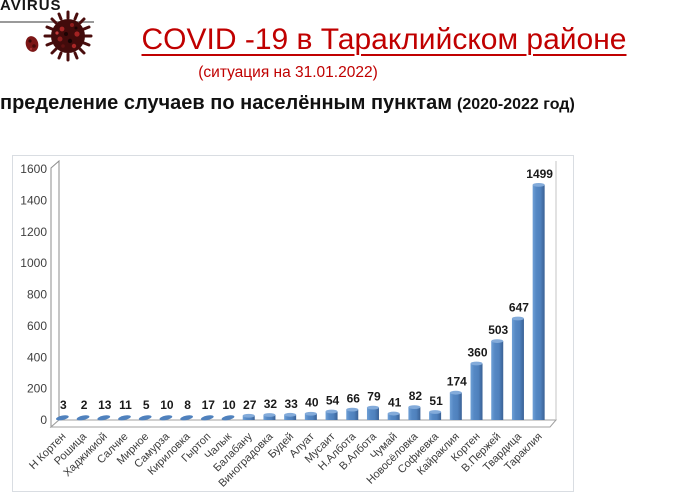 The width and height of the screenshot is (700, 501). Describe the element at coordinates (226, 103) in the screenshot. I see `section-heading-main: пределение случаев по населённым пунктам` at that location.